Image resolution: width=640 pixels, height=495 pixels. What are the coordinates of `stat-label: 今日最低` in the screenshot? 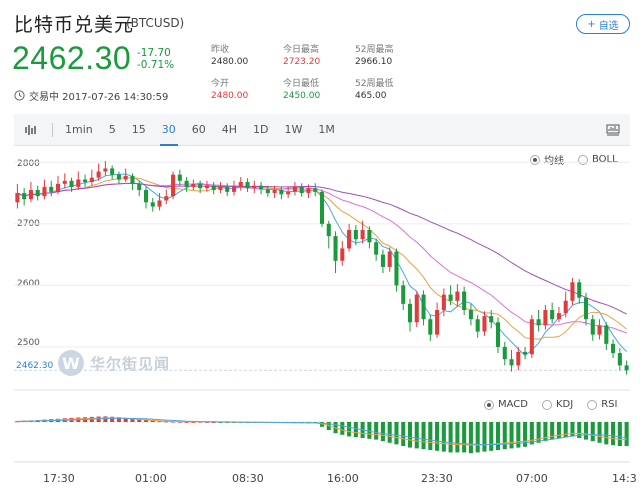 It's located at (301, 84).